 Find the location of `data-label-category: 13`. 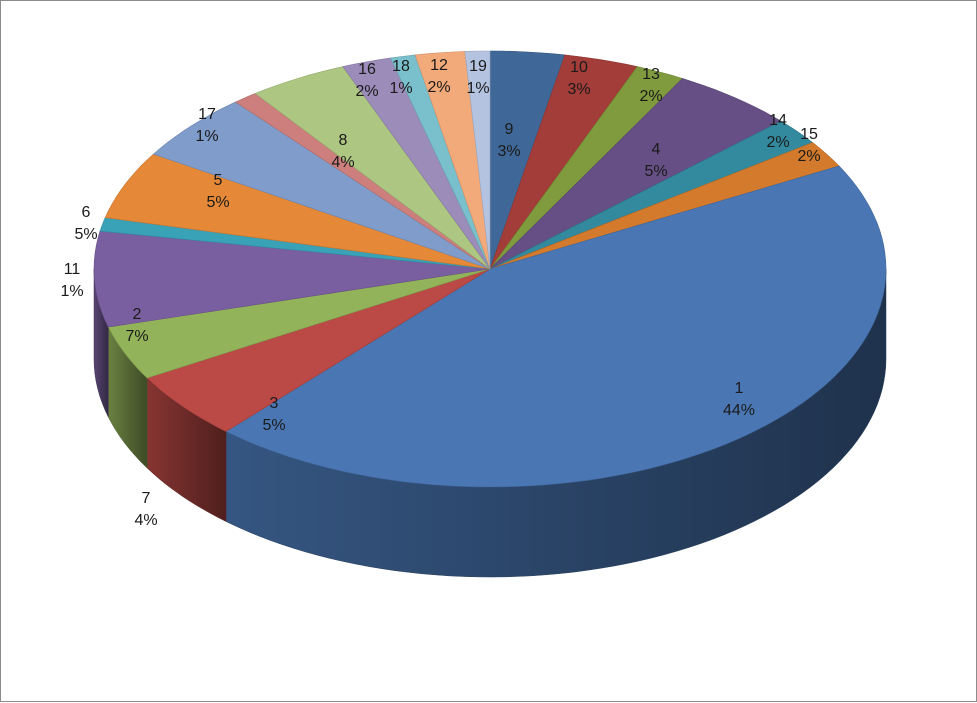

data-label-category: 13 is located at coordinates (651, 74).